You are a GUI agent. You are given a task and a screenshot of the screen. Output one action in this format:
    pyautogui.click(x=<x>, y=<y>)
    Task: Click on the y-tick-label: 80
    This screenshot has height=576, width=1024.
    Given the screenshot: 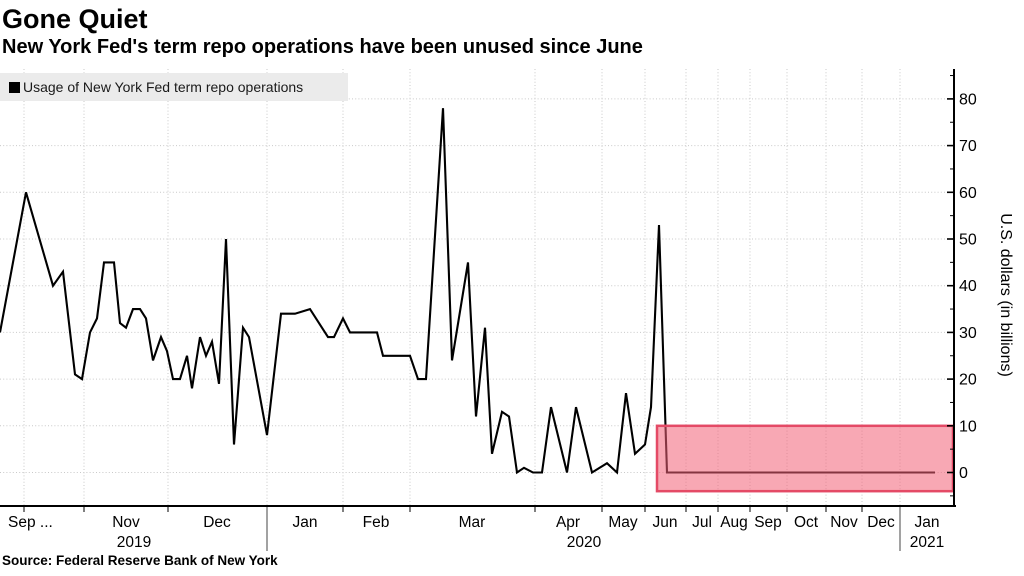 What is the action you would take?
    pyautogui.click(x=968, y=99)
    